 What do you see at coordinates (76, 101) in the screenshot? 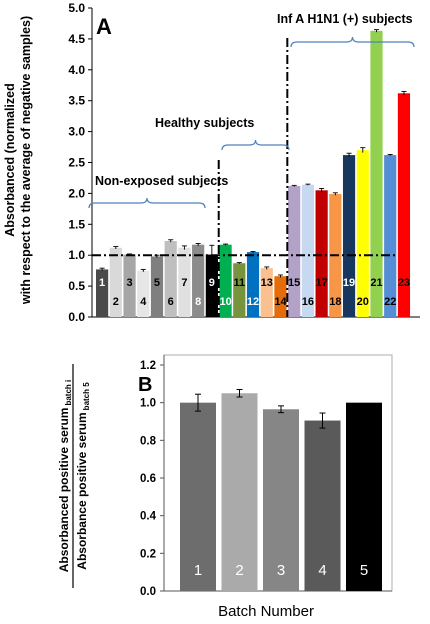
I see `panel-a-y-tick-label: 3.5` at bounding box center [76, 101].